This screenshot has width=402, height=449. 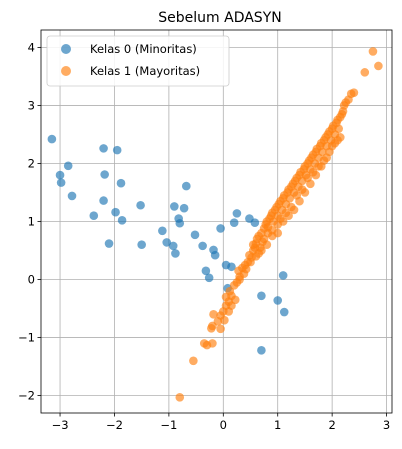 What do you see at coordinates (331, 425) in the screenshot?
I see `x-tick-label: 2` at bounding box center [331, 425].